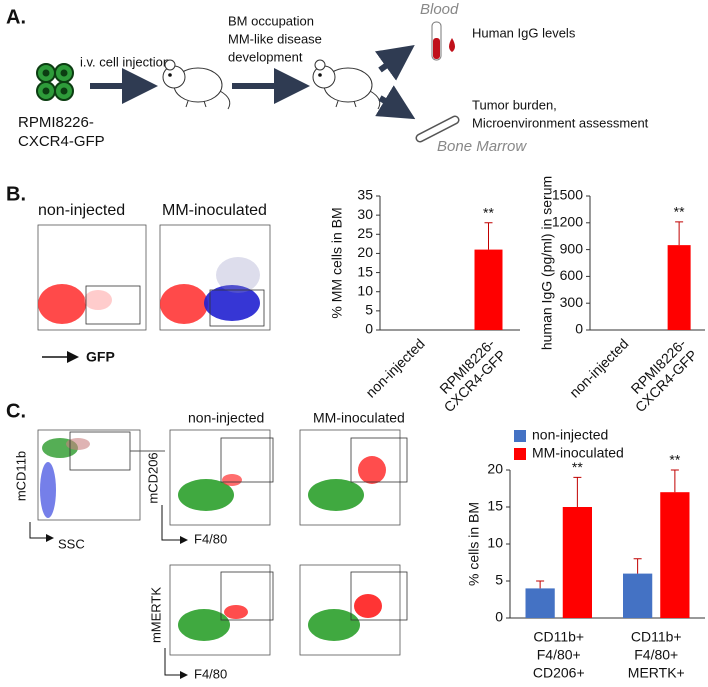  Describe the element at coordinates (365, 214) in the screenshot. I see `y-tick-label: 30` at that location.